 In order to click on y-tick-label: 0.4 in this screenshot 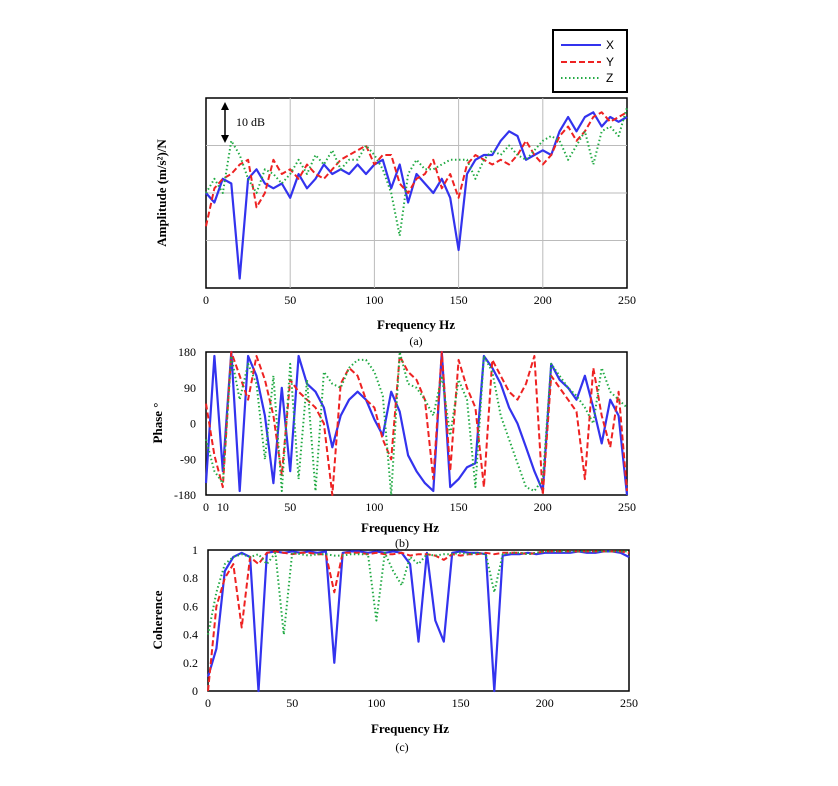, I will do `click(190, 635)`.